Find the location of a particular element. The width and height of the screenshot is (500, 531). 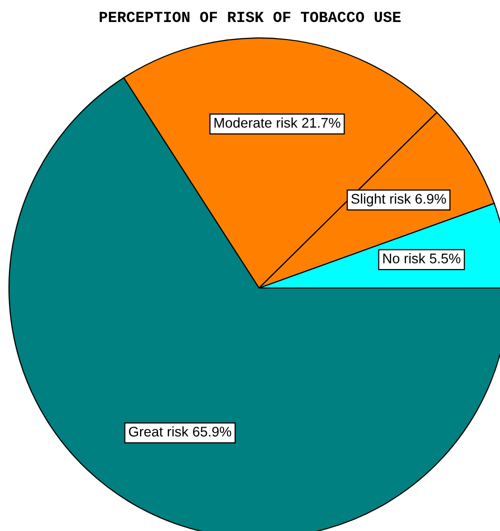

chart-title: PERCEPTION OF RISK OF TOBACCO USE is located at coordinates (250, 17).